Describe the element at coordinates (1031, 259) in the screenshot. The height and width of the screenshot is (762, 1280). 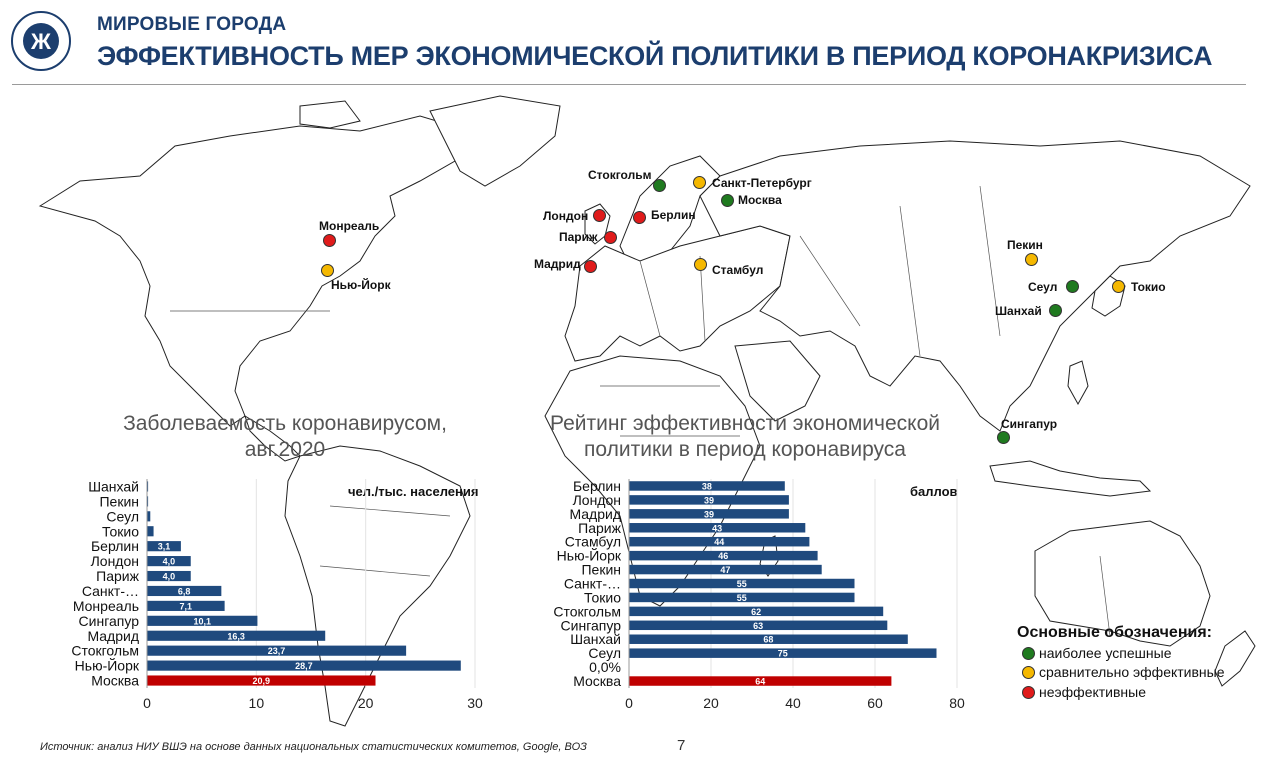
I see `city-dot-beijing` at that location.